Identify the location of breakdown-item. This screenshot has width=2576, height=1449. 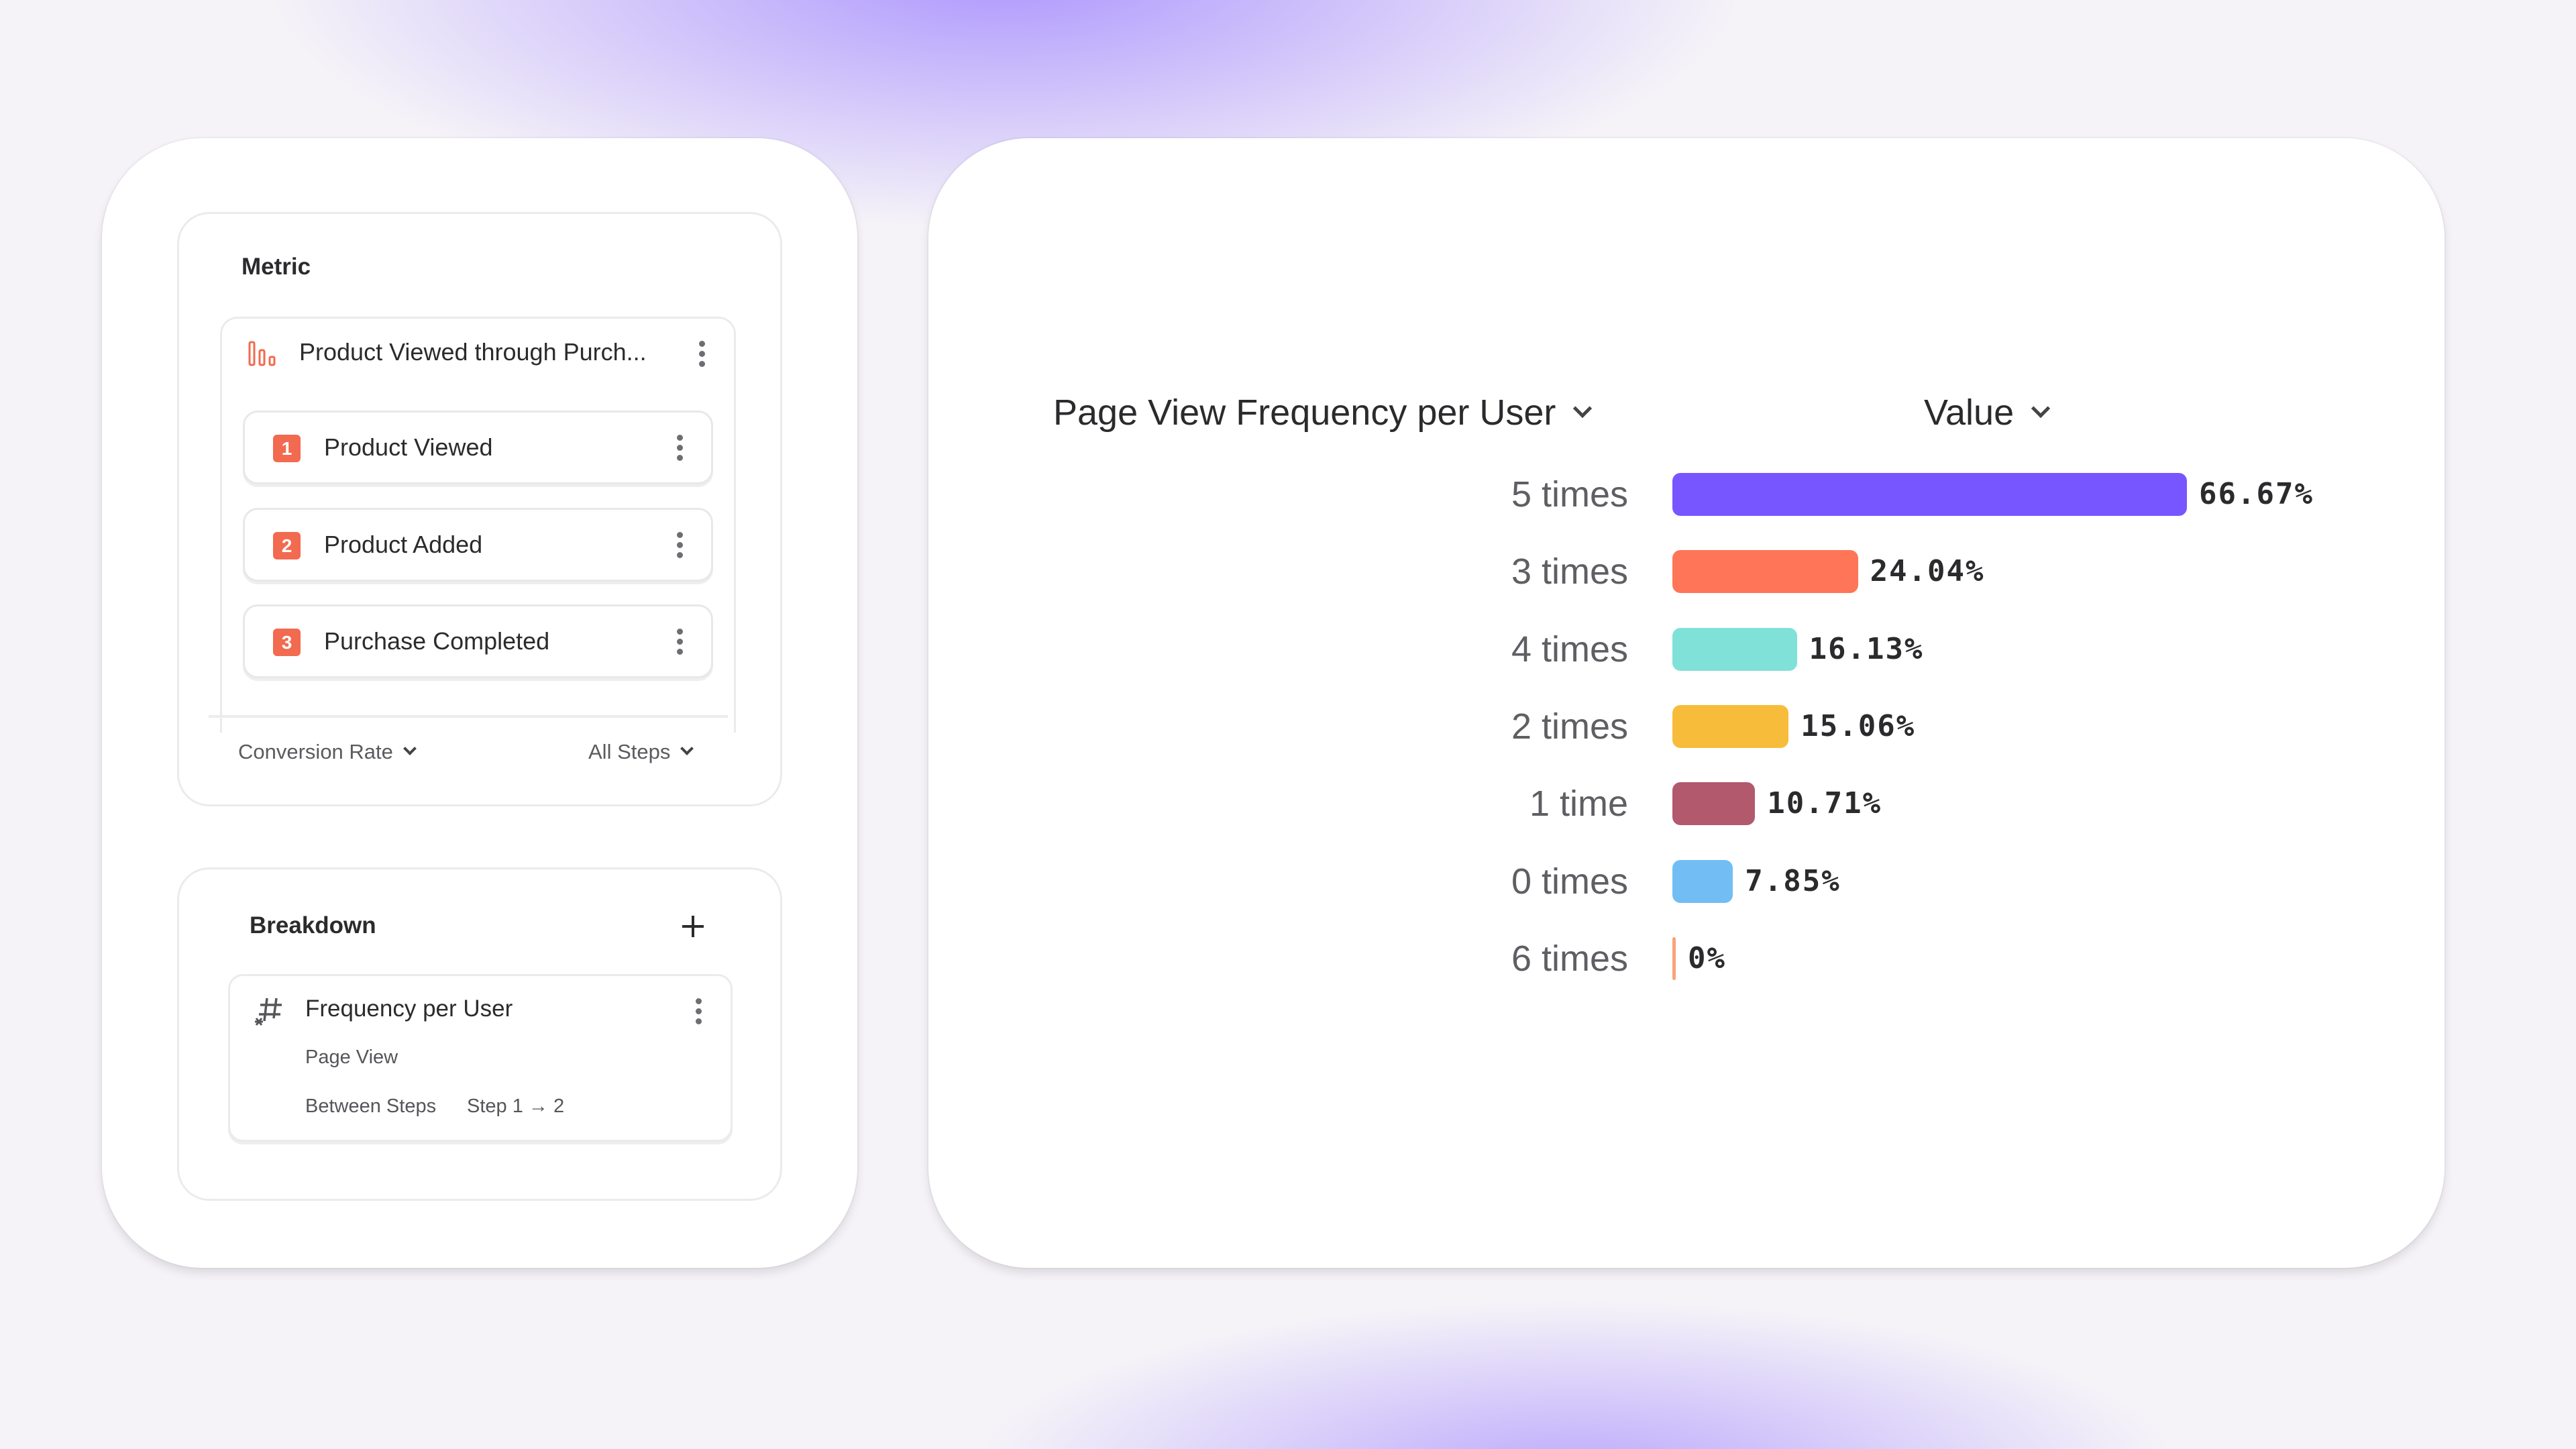
(480, 1058).